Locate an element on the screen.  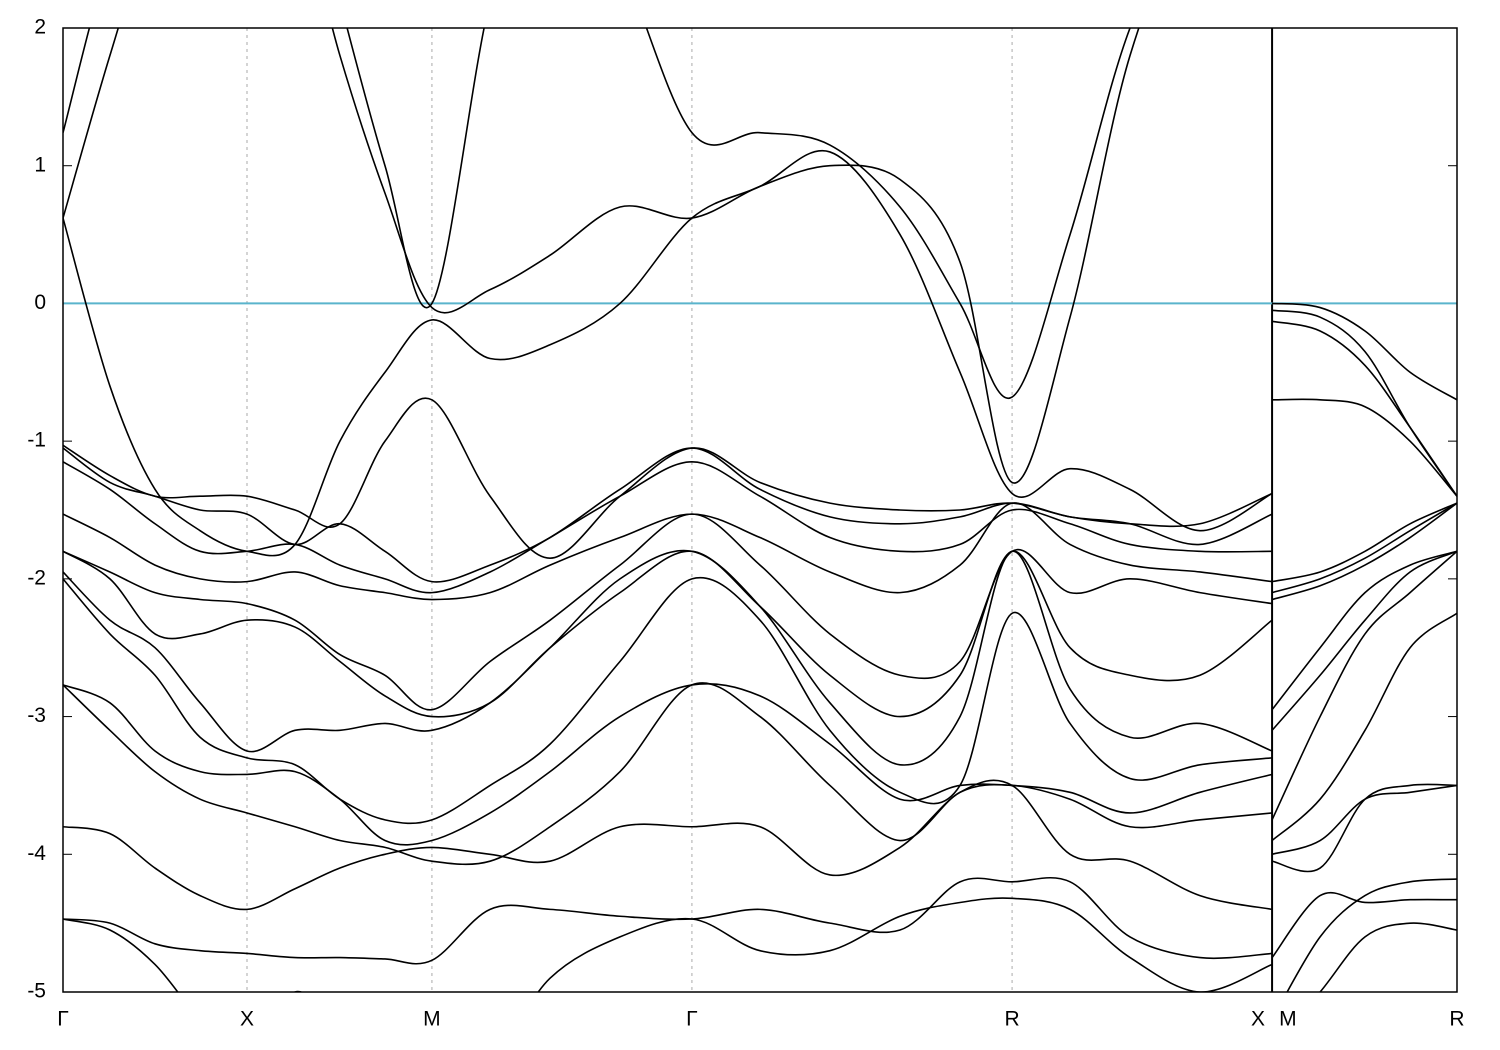
y-tick-label: -3 is located at coordinates (36, 715).